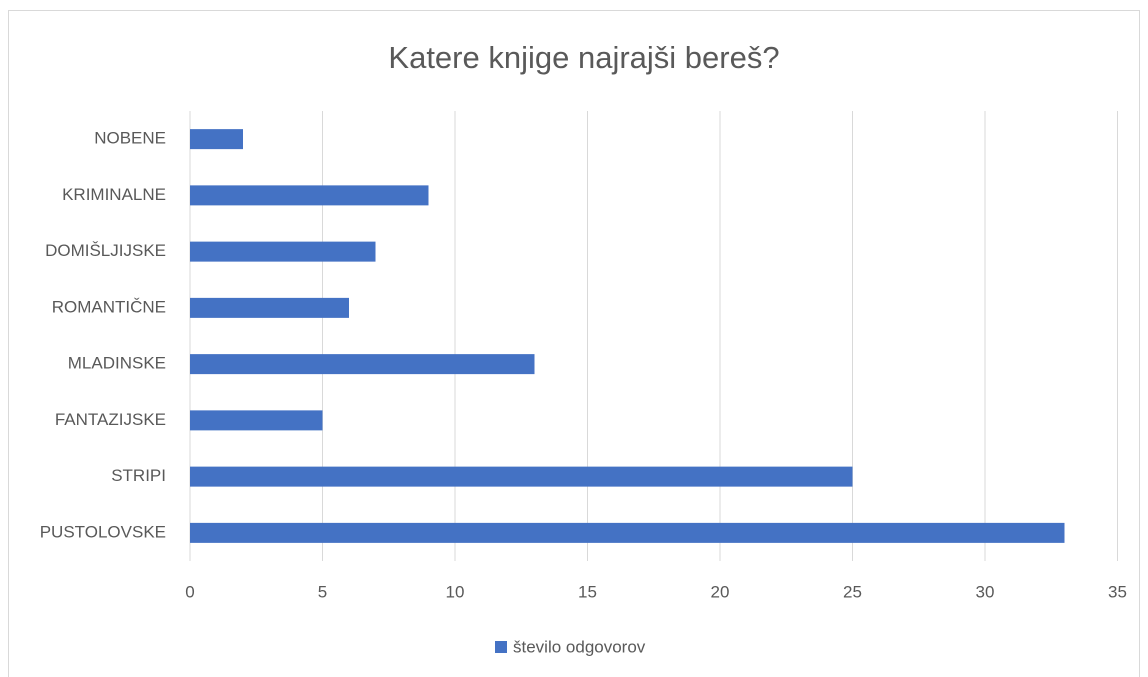  What do you see at coordinates (189, 591) in the screenshot?
I see `x-tick-label: 0` at bounding box center [189, 591].